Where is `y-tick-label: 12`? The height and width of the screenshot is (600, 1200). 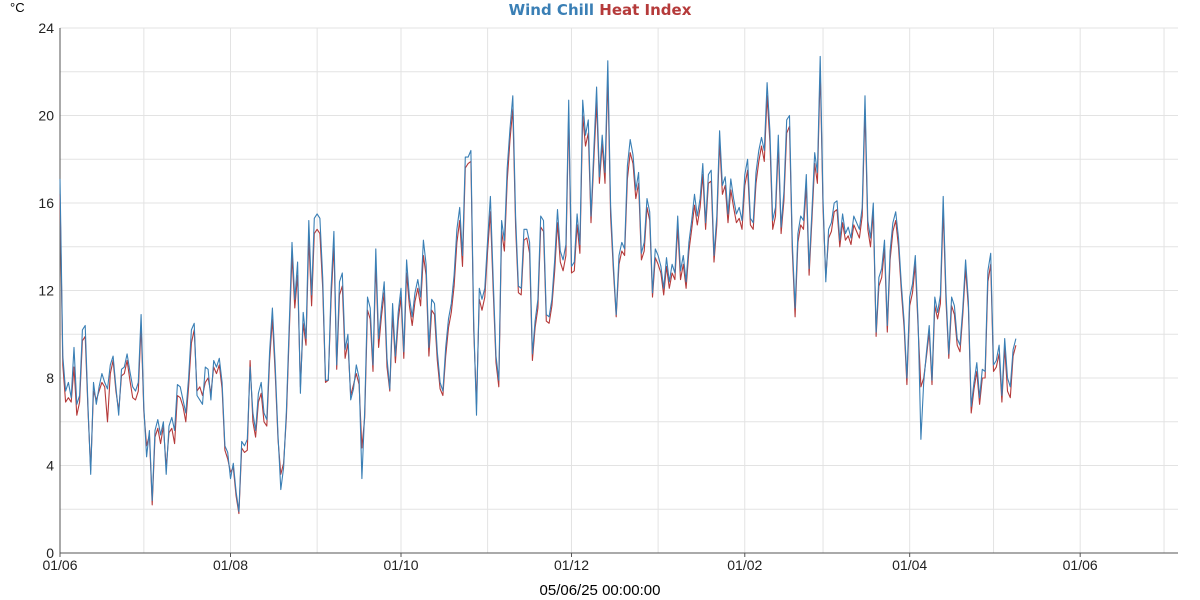
y-tick-label: 12 is located at coordinates (46, 291).